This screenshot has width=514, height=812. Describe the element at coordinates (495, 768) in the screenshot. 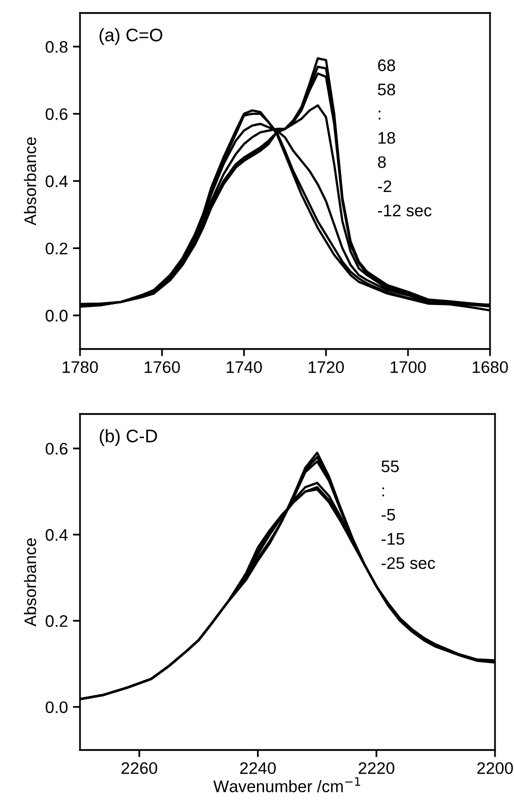

I see `x-tick-label: 2200` at that location.